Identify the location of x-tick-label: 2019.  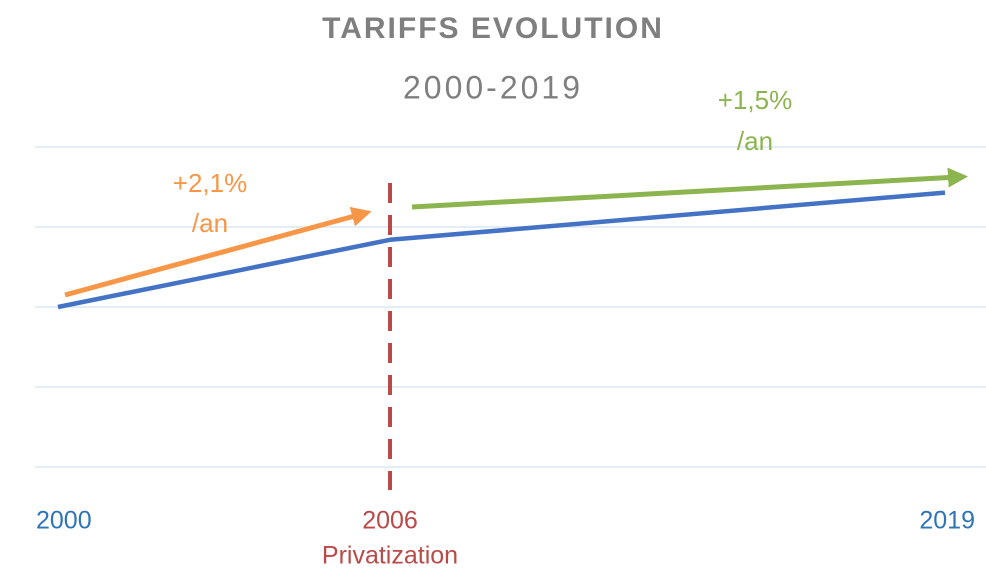
(947, 521).